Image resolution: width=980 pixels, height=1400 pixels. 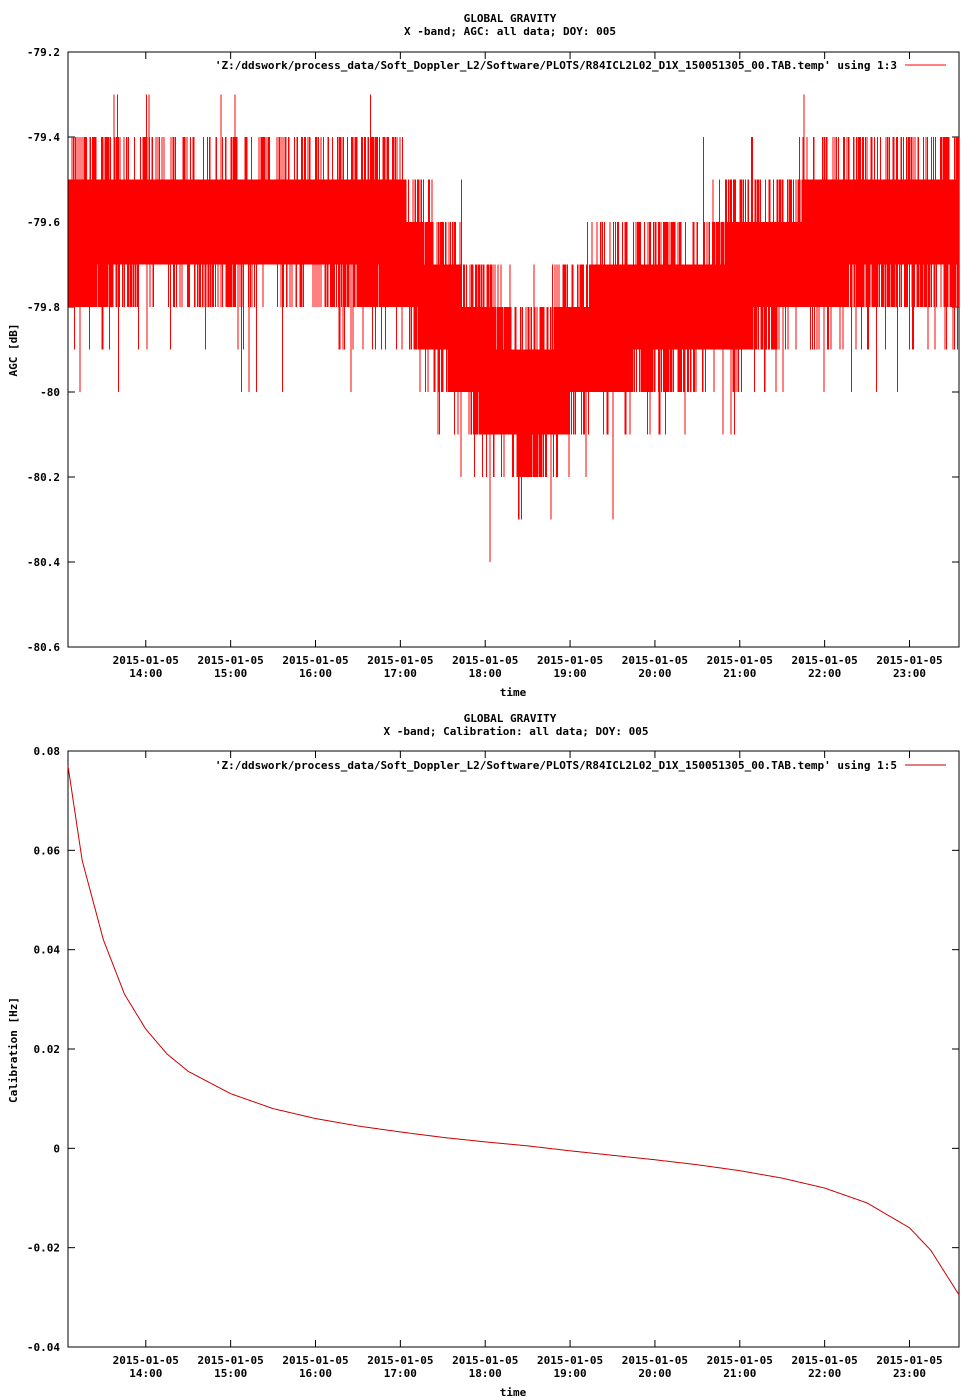 I want to click on agc-y-tick-label: -79.4, so click(x=43, y=137).